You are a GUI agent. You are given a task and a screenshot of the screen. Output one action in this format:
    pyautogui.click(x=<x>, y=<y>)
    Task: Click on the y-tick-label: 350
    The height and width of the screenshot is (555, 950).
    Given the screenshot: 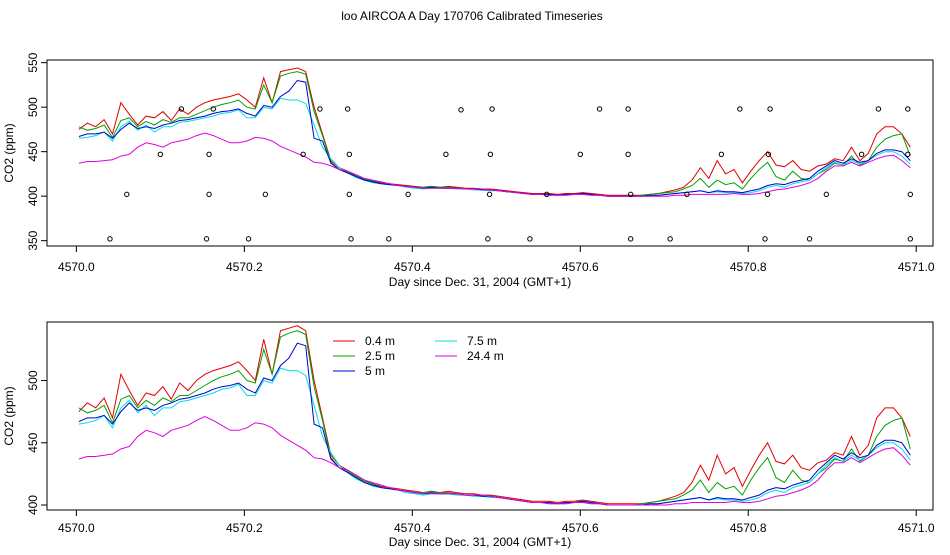 What is the action you would take?
    pyautogui.click(x=33, y=240)
    